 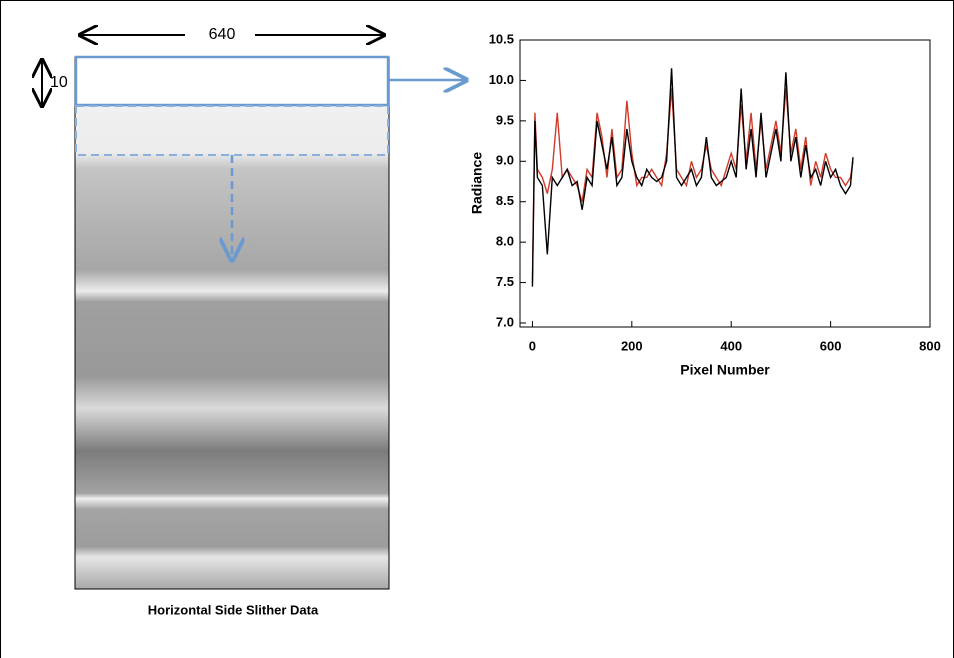 I want to click on y-tick-label: 9.5, so click(x=505, y=119).